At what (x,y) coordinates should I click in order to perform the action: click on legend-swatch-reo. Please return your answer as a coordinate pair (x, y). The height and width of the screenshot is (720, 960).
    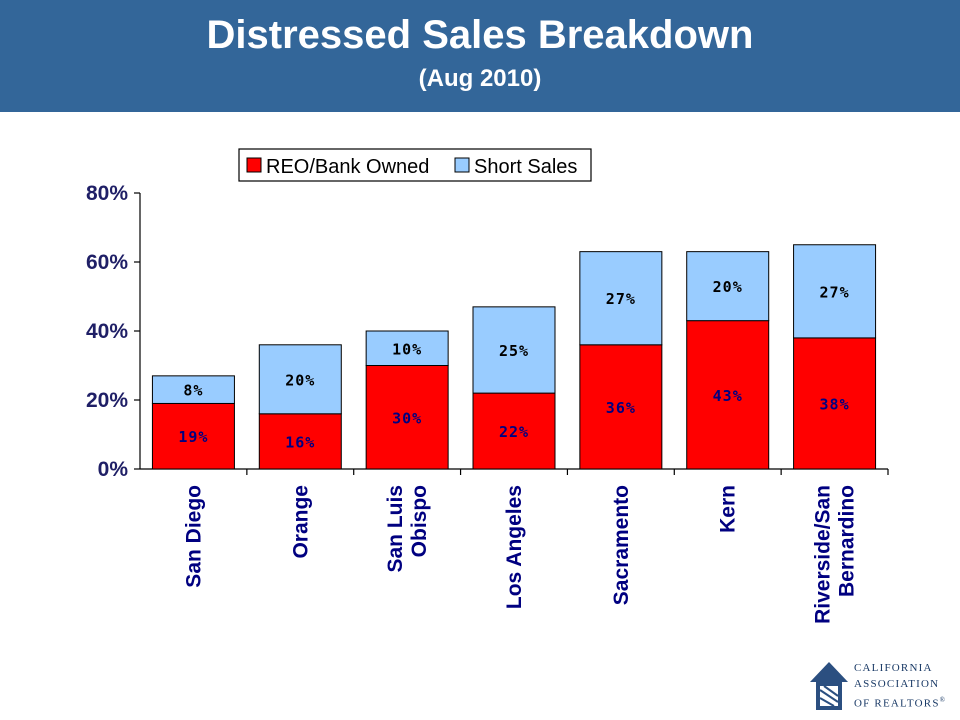
    Looking at the image, I should click on (254, 165).